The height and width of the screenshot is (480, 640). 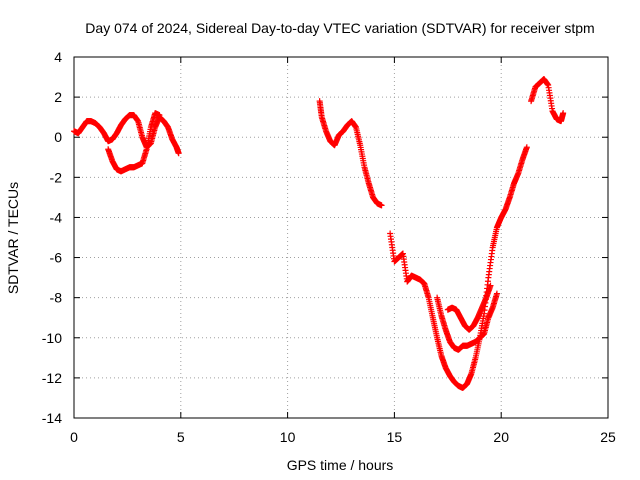 I want to click on series-segment-1a, so click(x=126, y=134).